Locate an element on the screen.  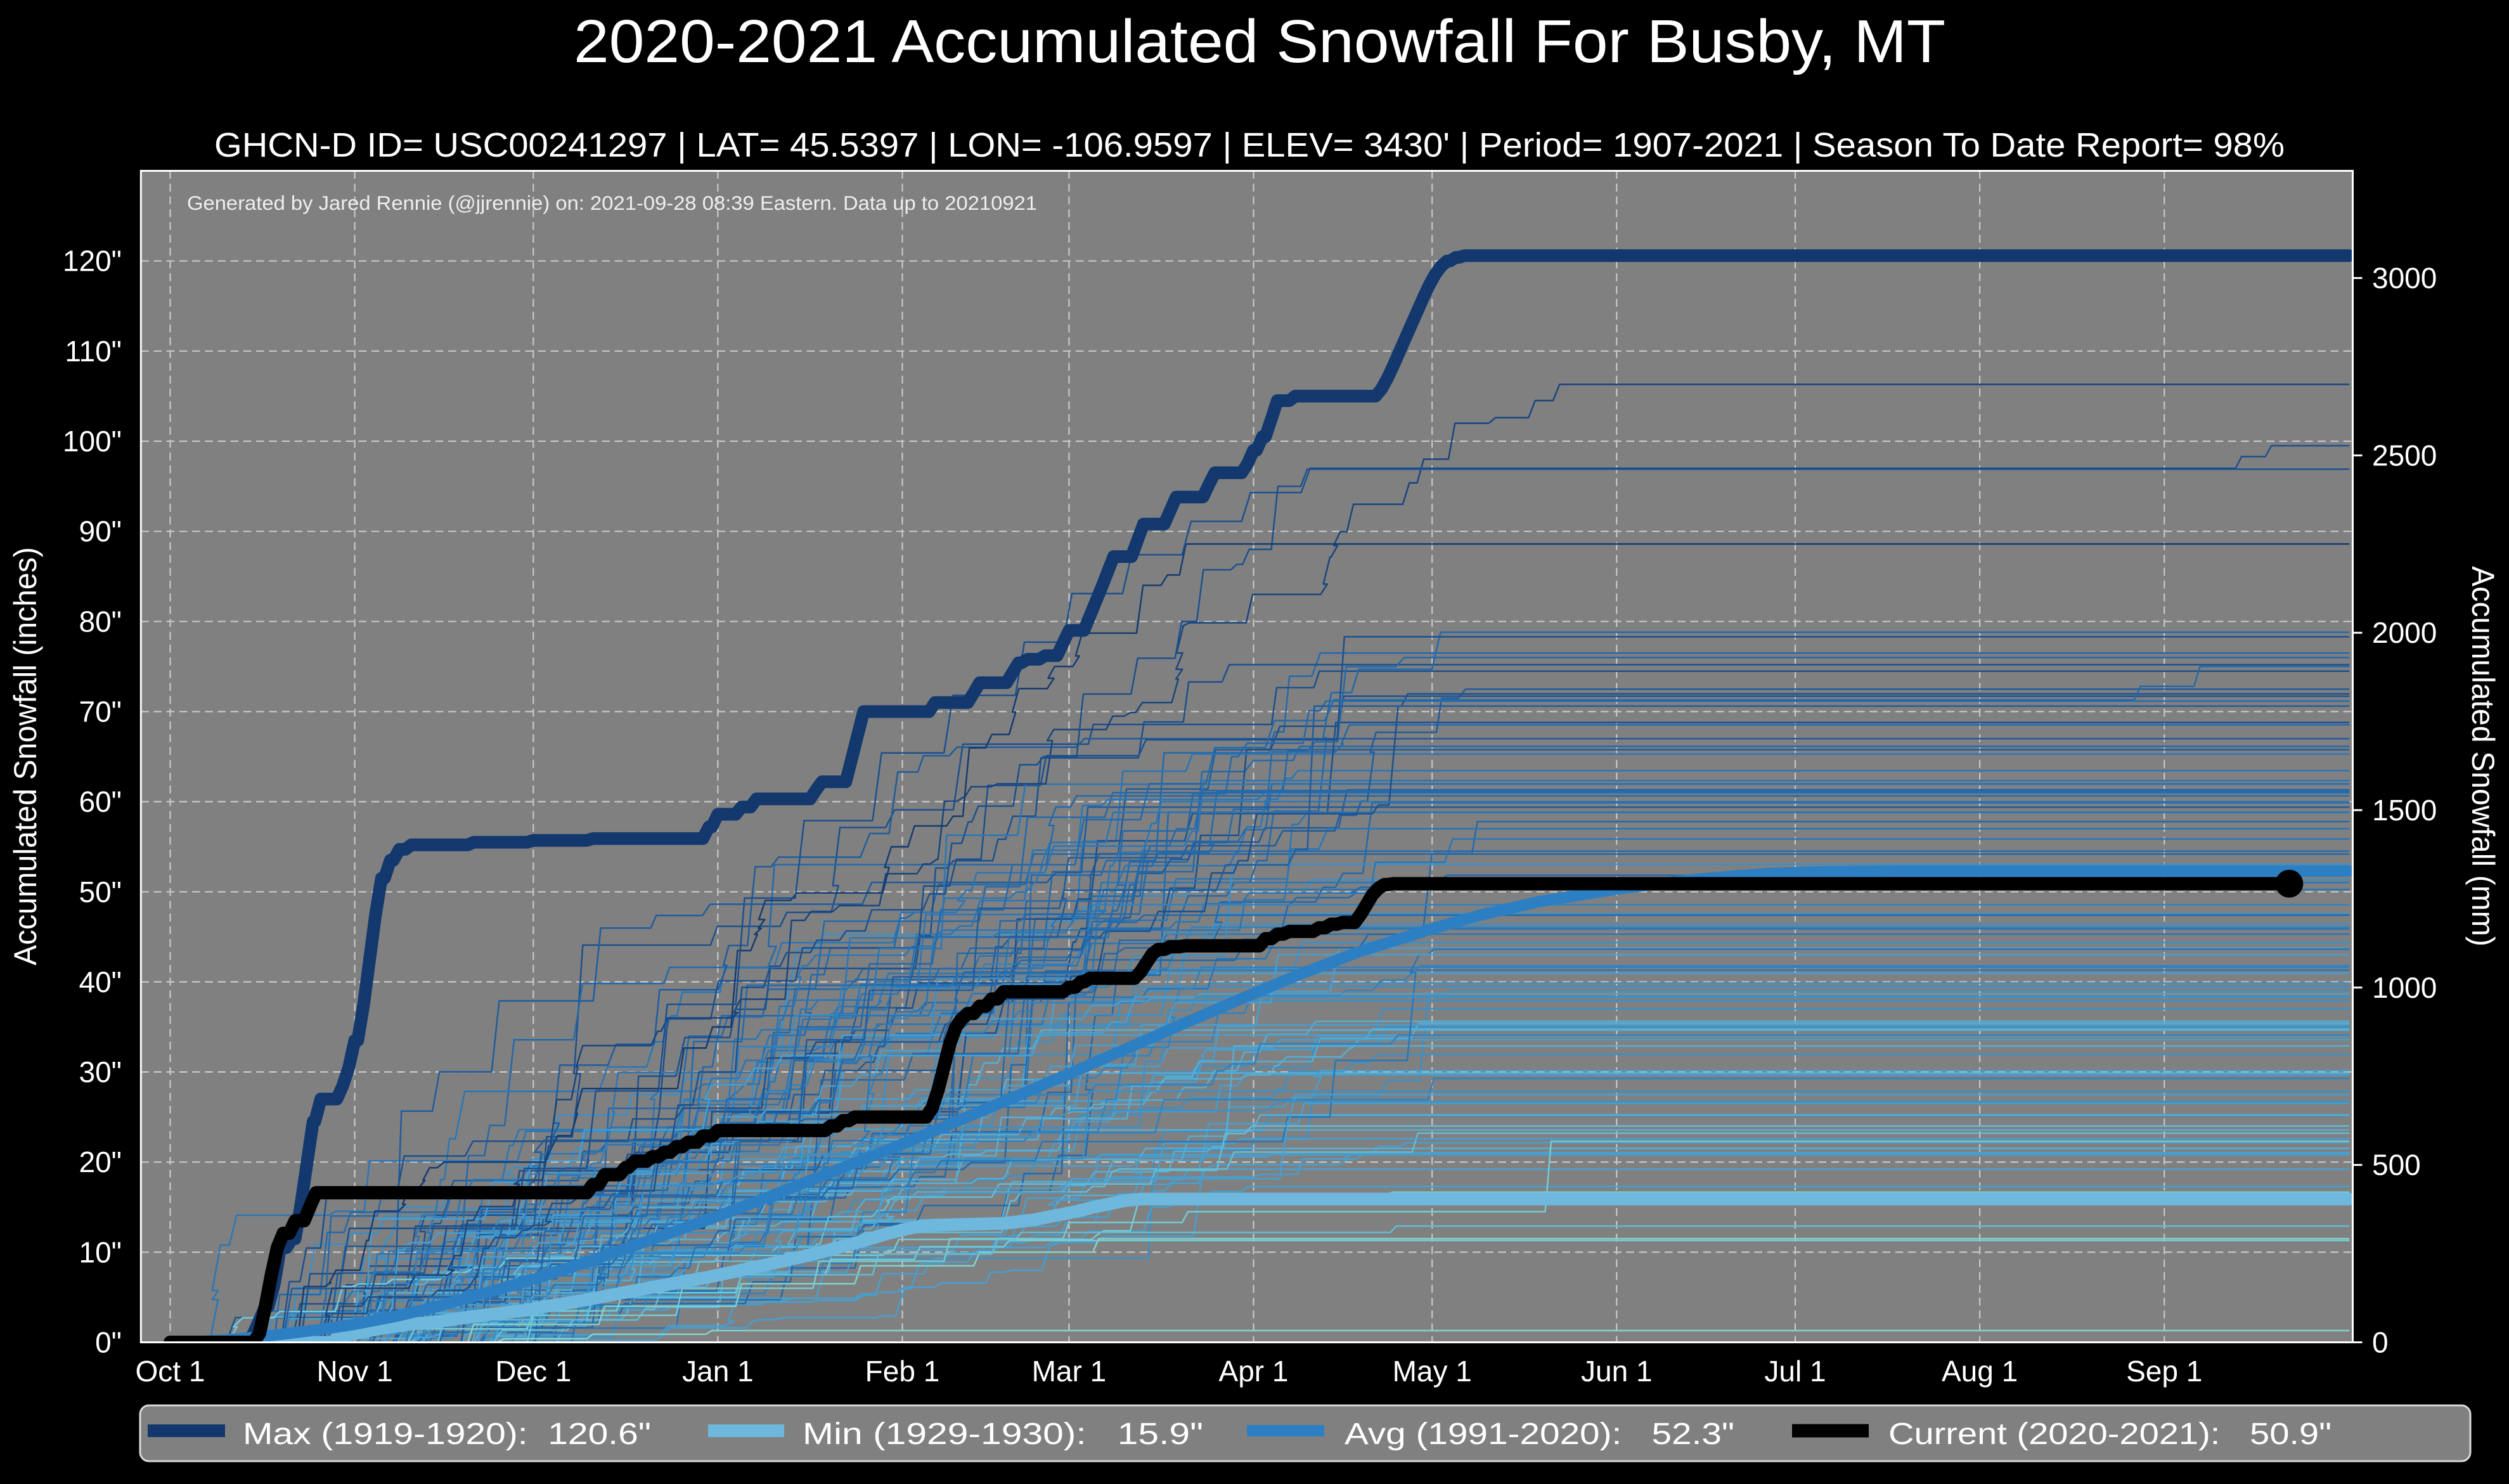
svg-text: 20" is located at coordinates (100, 1161).